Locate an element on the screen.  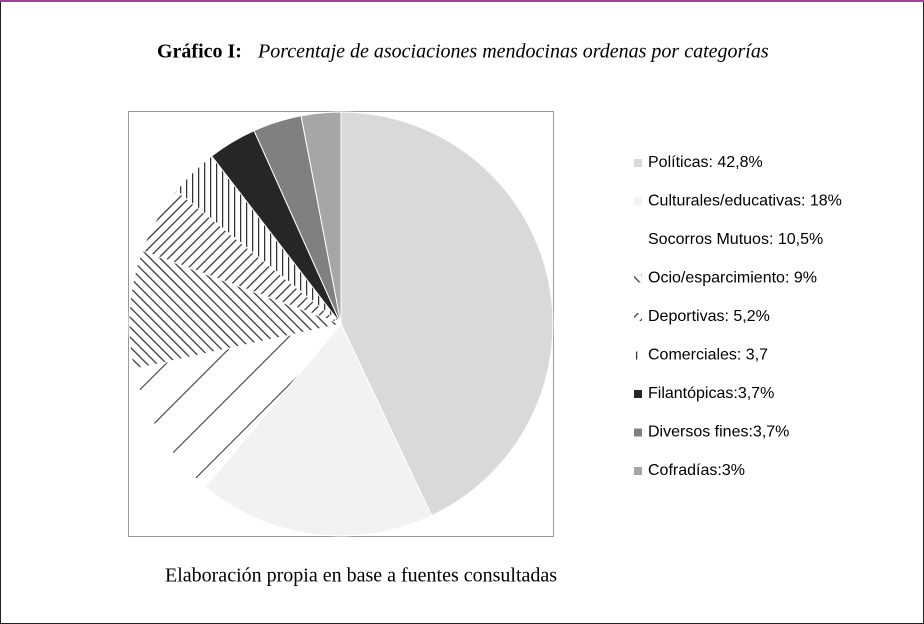
legend-label: Comerciales: 3,7 is located at coordinates (708, 355).